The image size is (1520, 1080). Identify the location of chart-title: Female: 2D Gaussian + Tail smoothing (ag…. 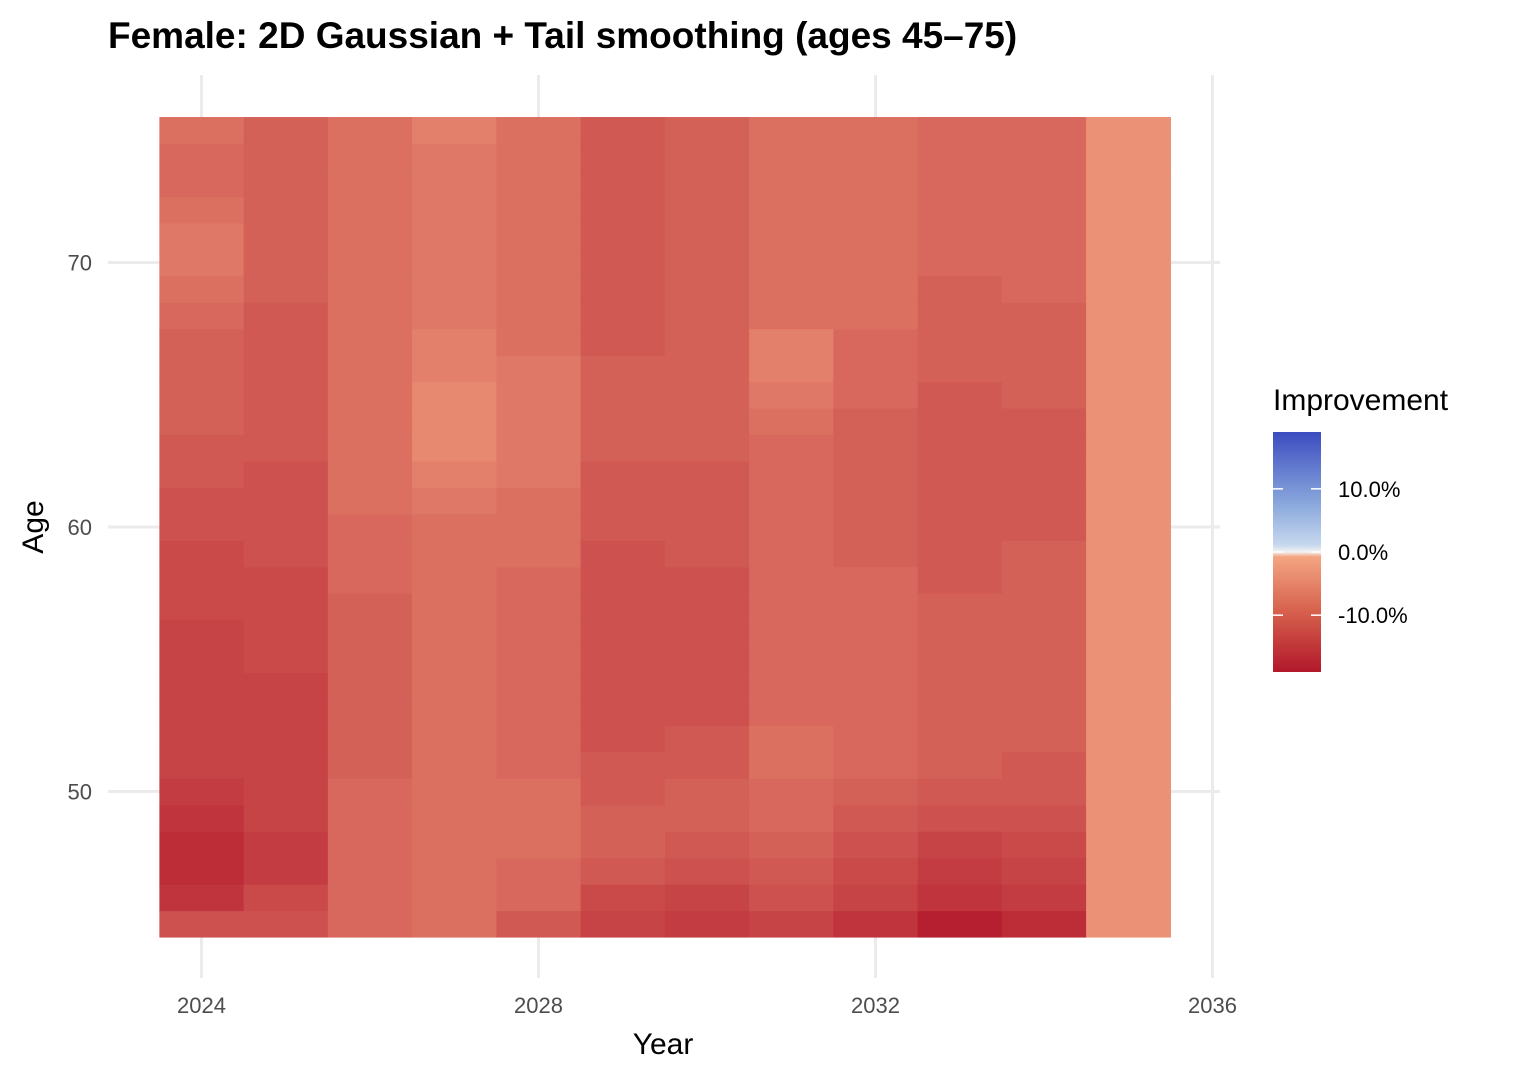
(562, 35).